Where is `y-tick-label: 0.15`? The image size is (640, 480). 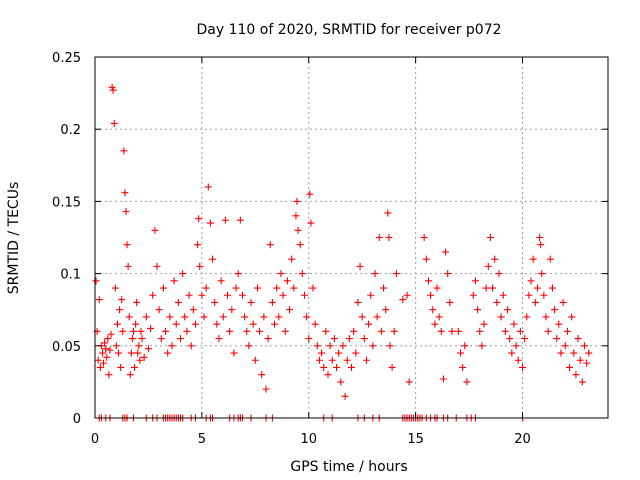 y-tick-label: 0.15 is located at coordinates (66, 202).